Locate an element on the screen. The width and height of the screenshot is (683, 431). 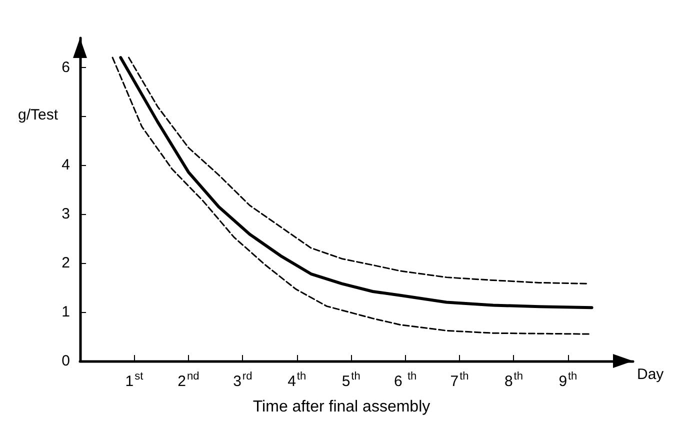
x-axis-title: Time after final assembly is located at coordinates (341, 407).